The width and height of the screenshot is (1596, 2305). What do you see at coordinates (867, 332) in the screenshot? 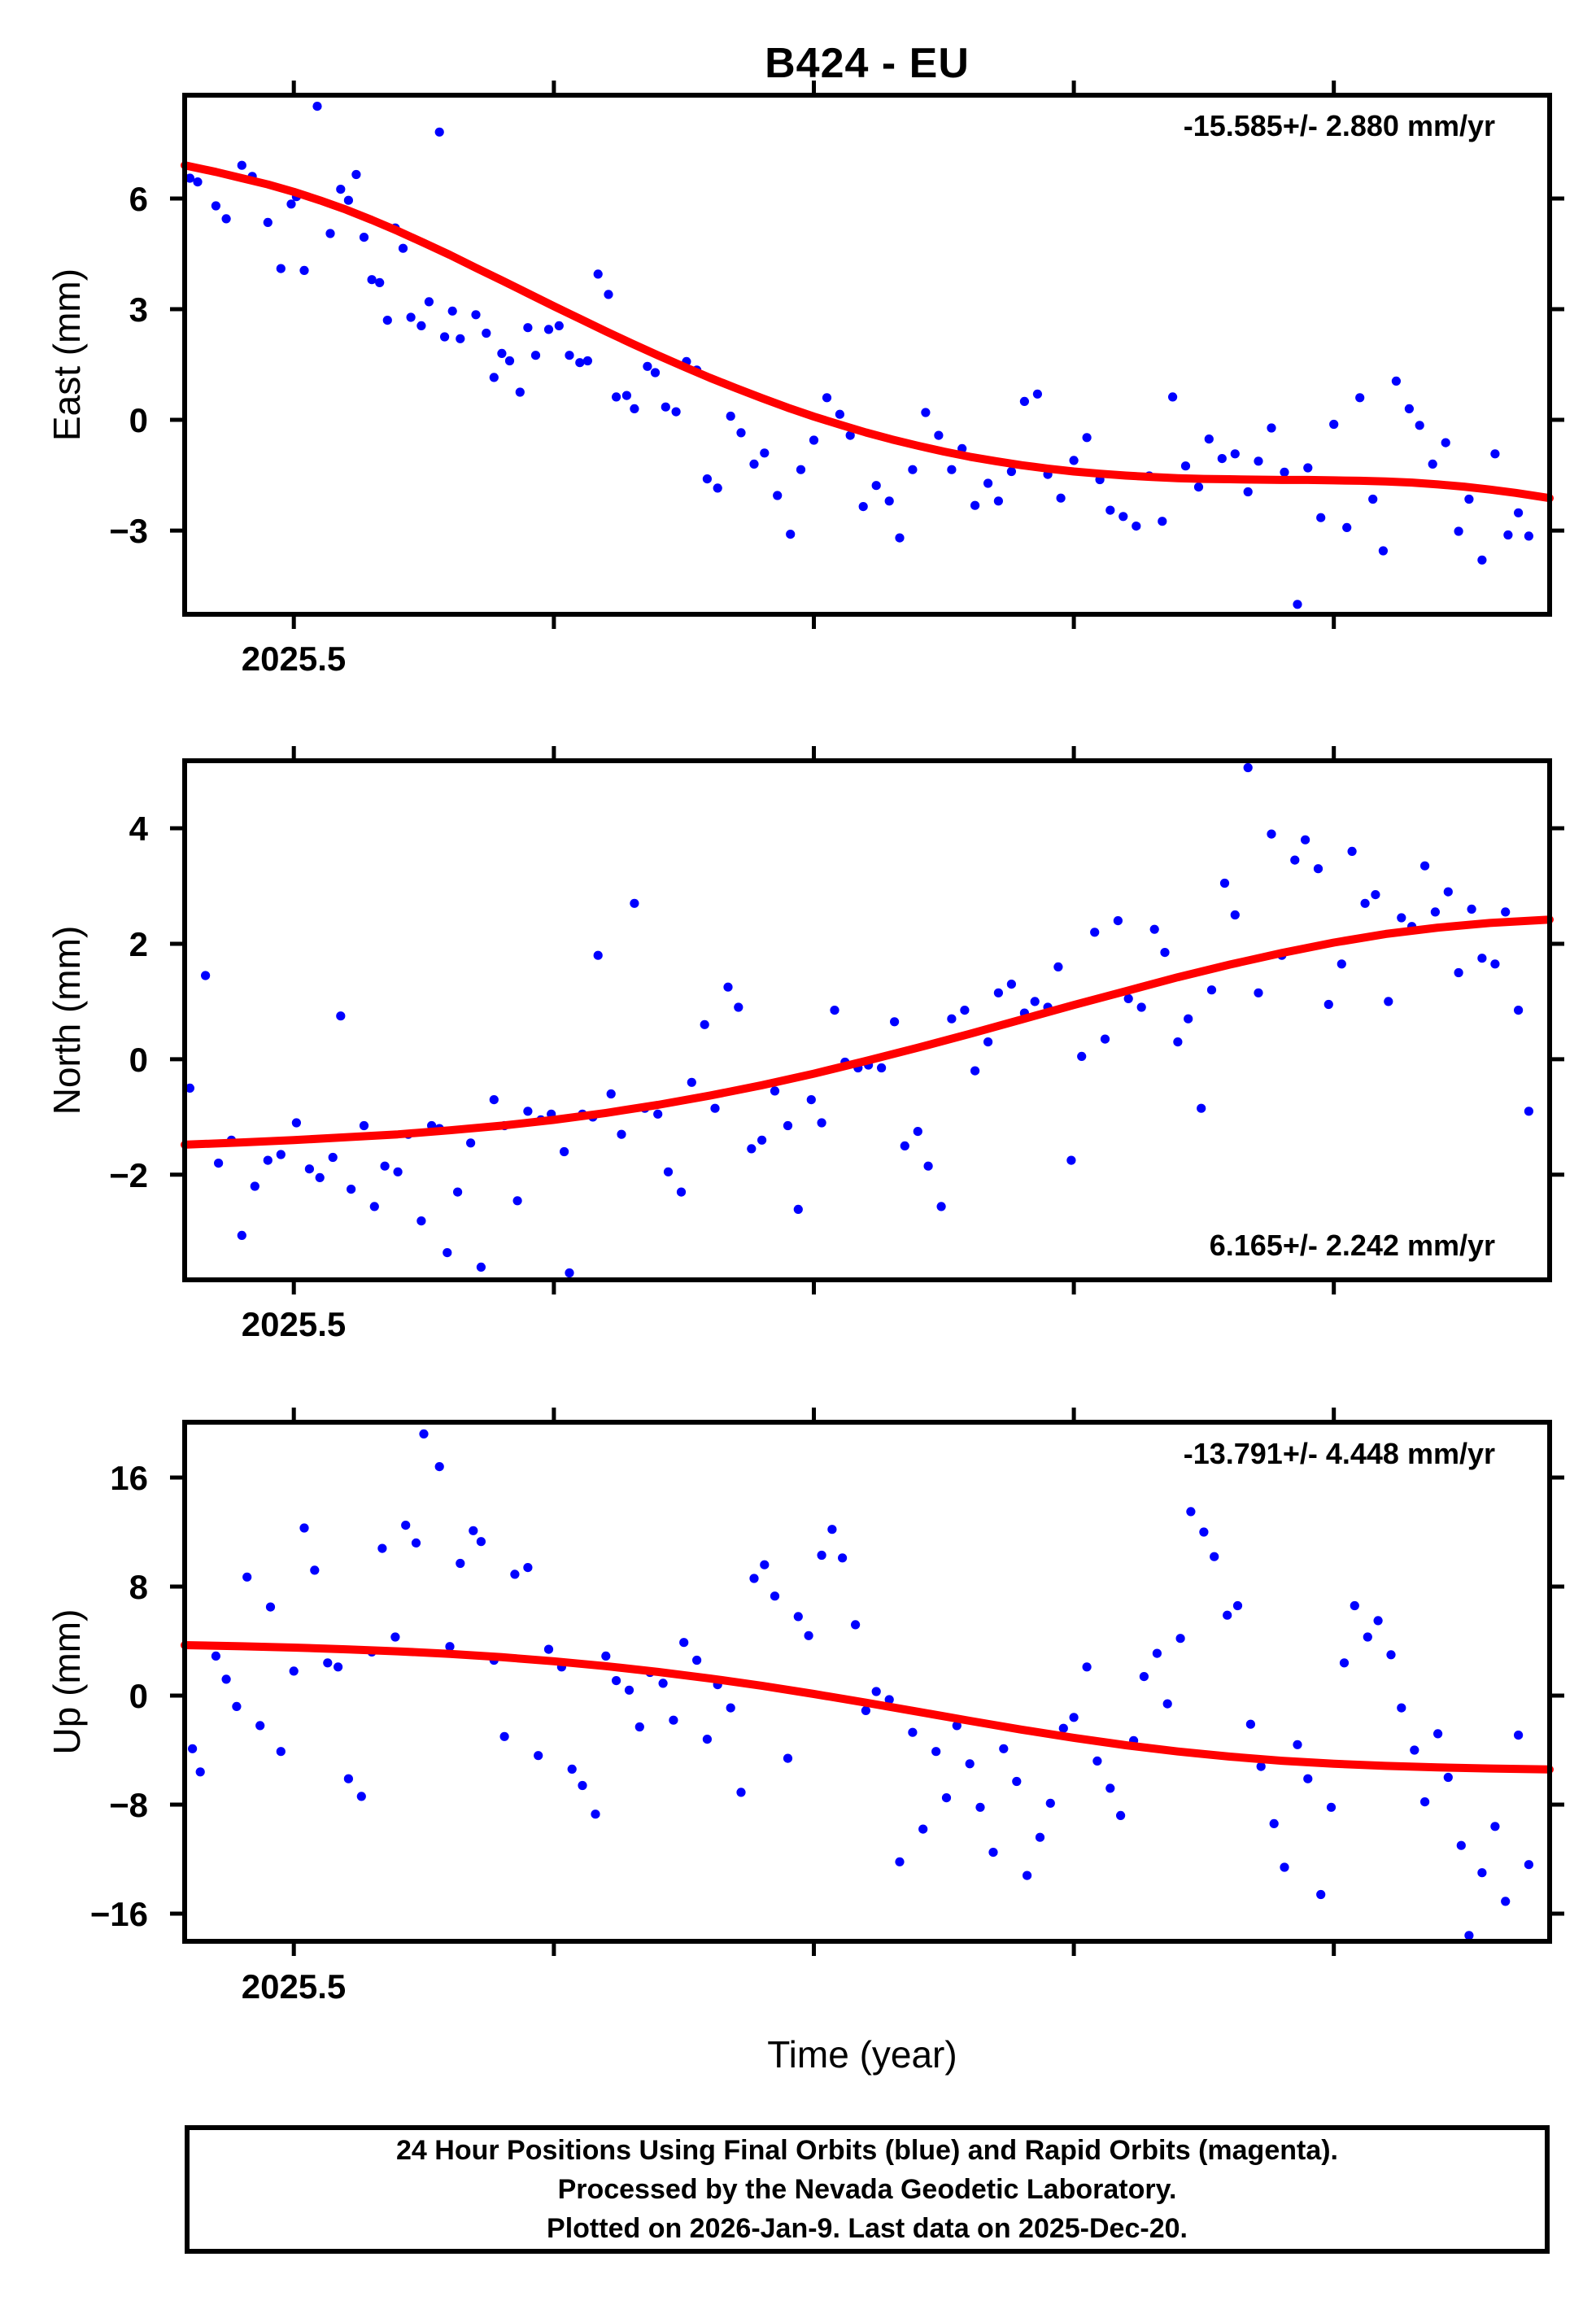
I see `east-trend-line` at bounding box center [867, 332].